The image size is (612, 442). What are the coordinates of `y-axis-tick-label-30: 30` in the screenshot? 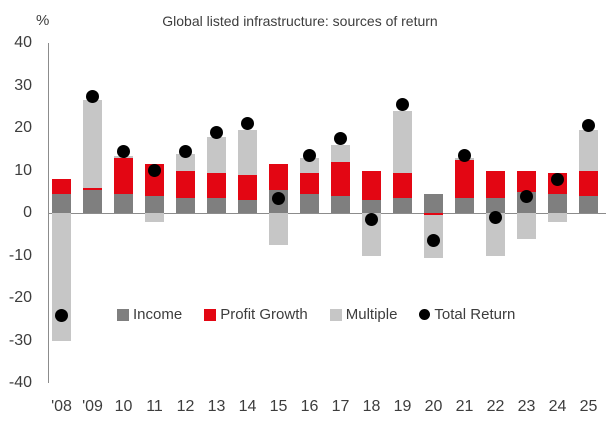 It's located at (23, 85).